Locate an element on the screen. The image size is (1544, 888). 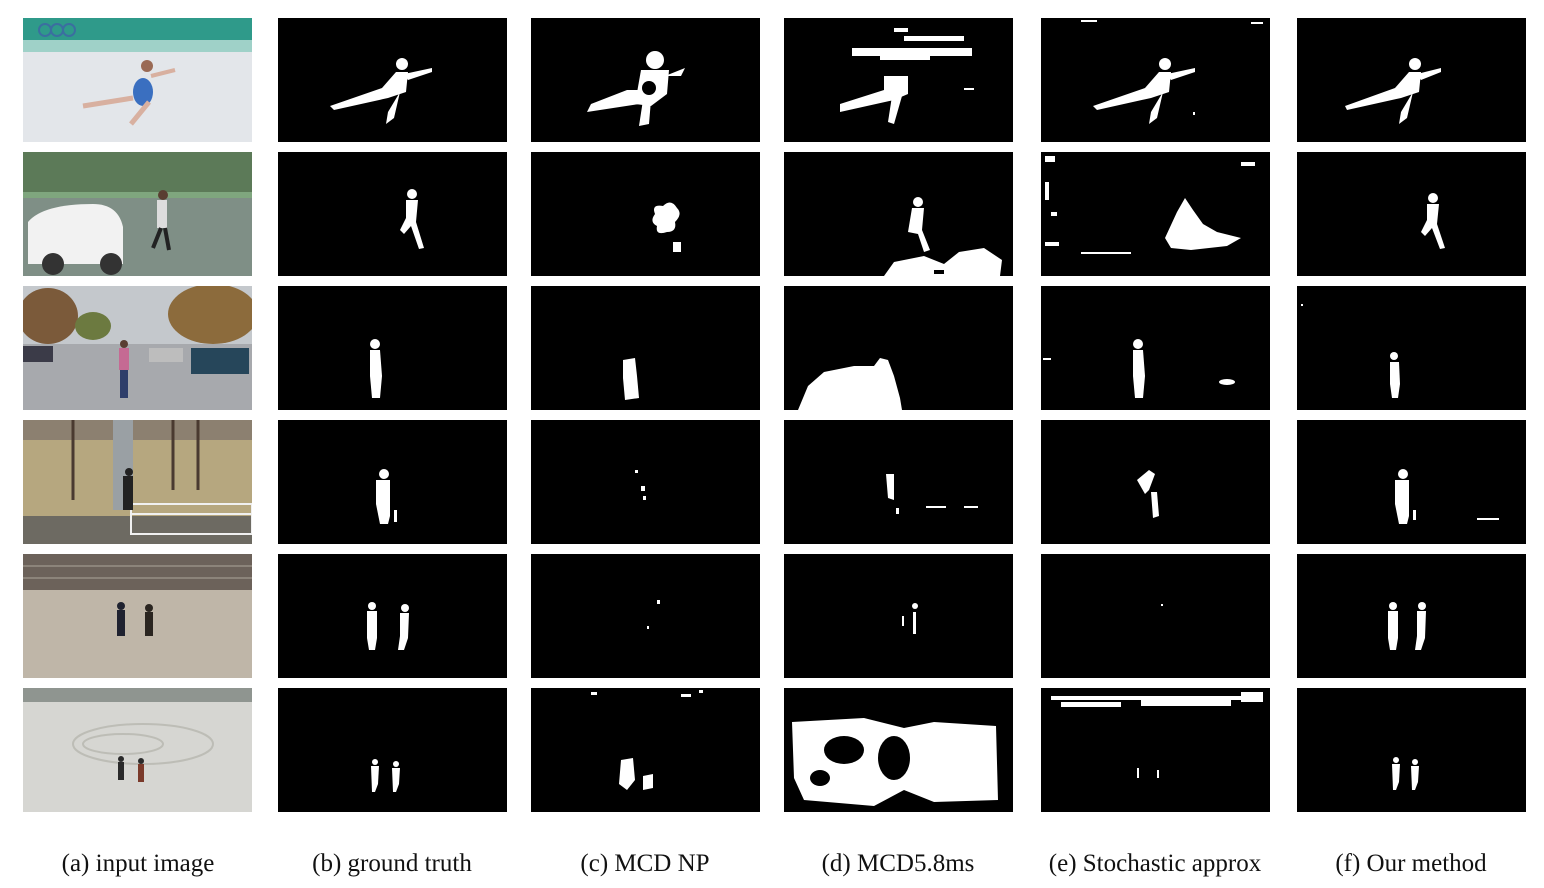
stochastic-pedestrian-blobs is located at coordinates (1150, 205).